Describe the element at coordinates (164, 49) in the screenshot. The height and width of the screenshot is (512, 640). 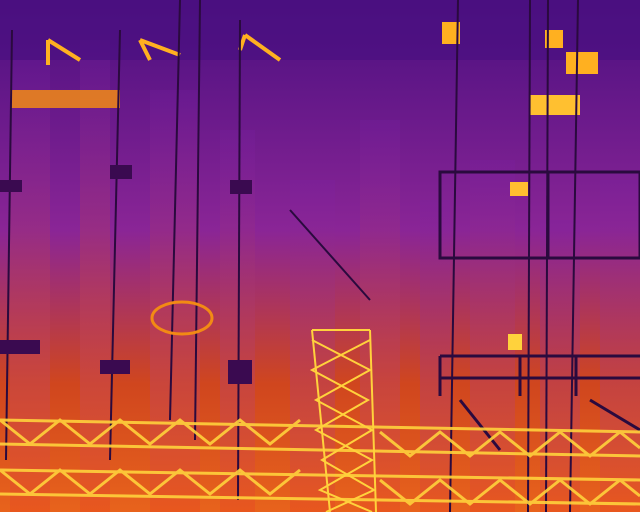
I see `insulator-brackets` at that location.